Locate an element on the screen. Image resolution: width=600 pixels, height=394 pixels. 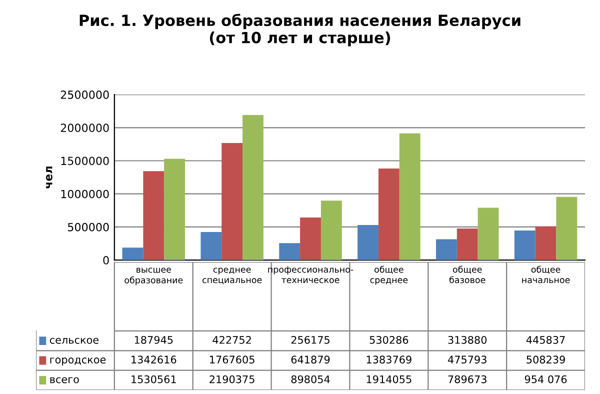
x-tick-label: общее начальное is located at coordinates (546, 275).